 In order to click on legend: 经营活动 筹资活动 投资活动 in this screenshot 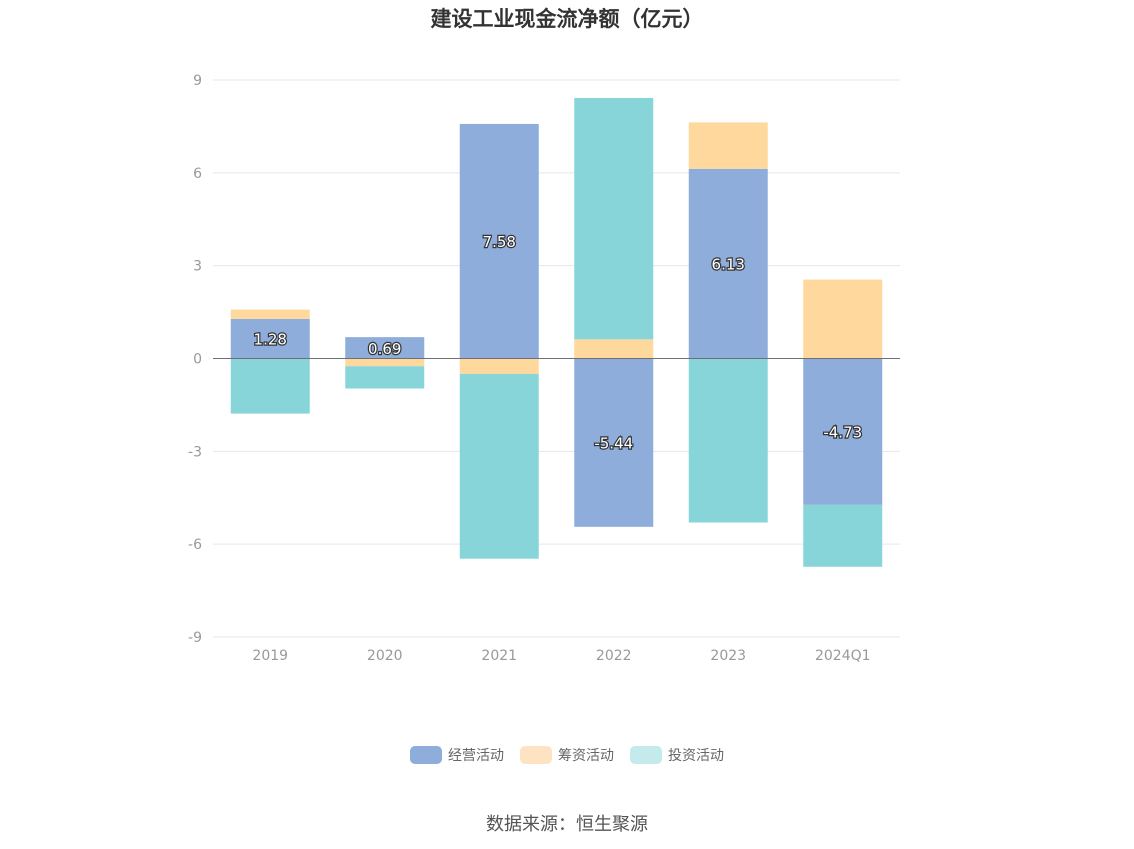, I will do `click(567, 755)`.